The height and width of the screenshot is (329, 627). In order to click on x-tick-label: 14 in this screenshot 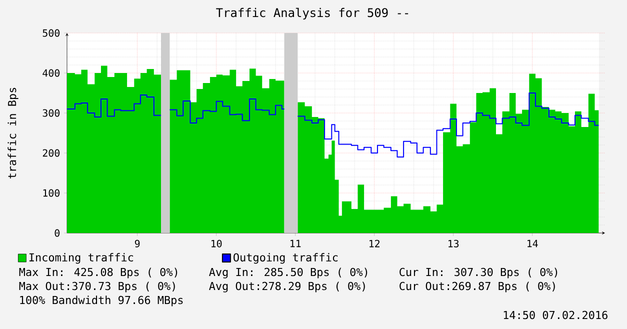, I will do `click(533, 244)`.